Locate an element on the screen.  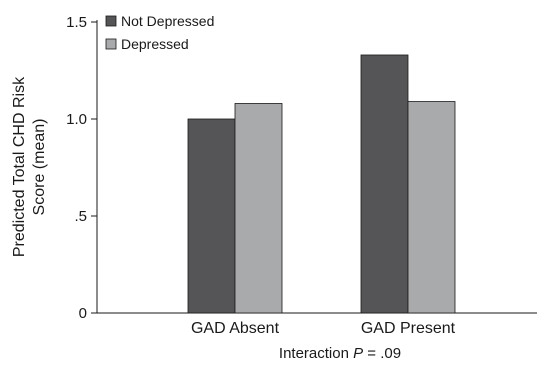
y-tick-label: 1.0 is located at coordinates (76, 119).